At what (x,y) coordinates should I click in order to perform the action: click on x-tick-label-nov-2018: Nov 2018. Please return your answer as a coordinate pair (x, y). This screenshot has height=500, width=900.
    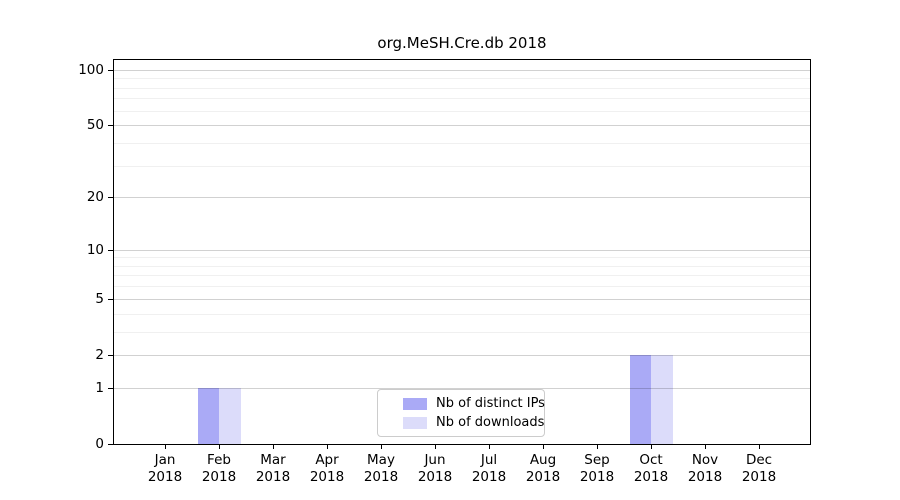
    Looking at the image, I should click on (705, 468).